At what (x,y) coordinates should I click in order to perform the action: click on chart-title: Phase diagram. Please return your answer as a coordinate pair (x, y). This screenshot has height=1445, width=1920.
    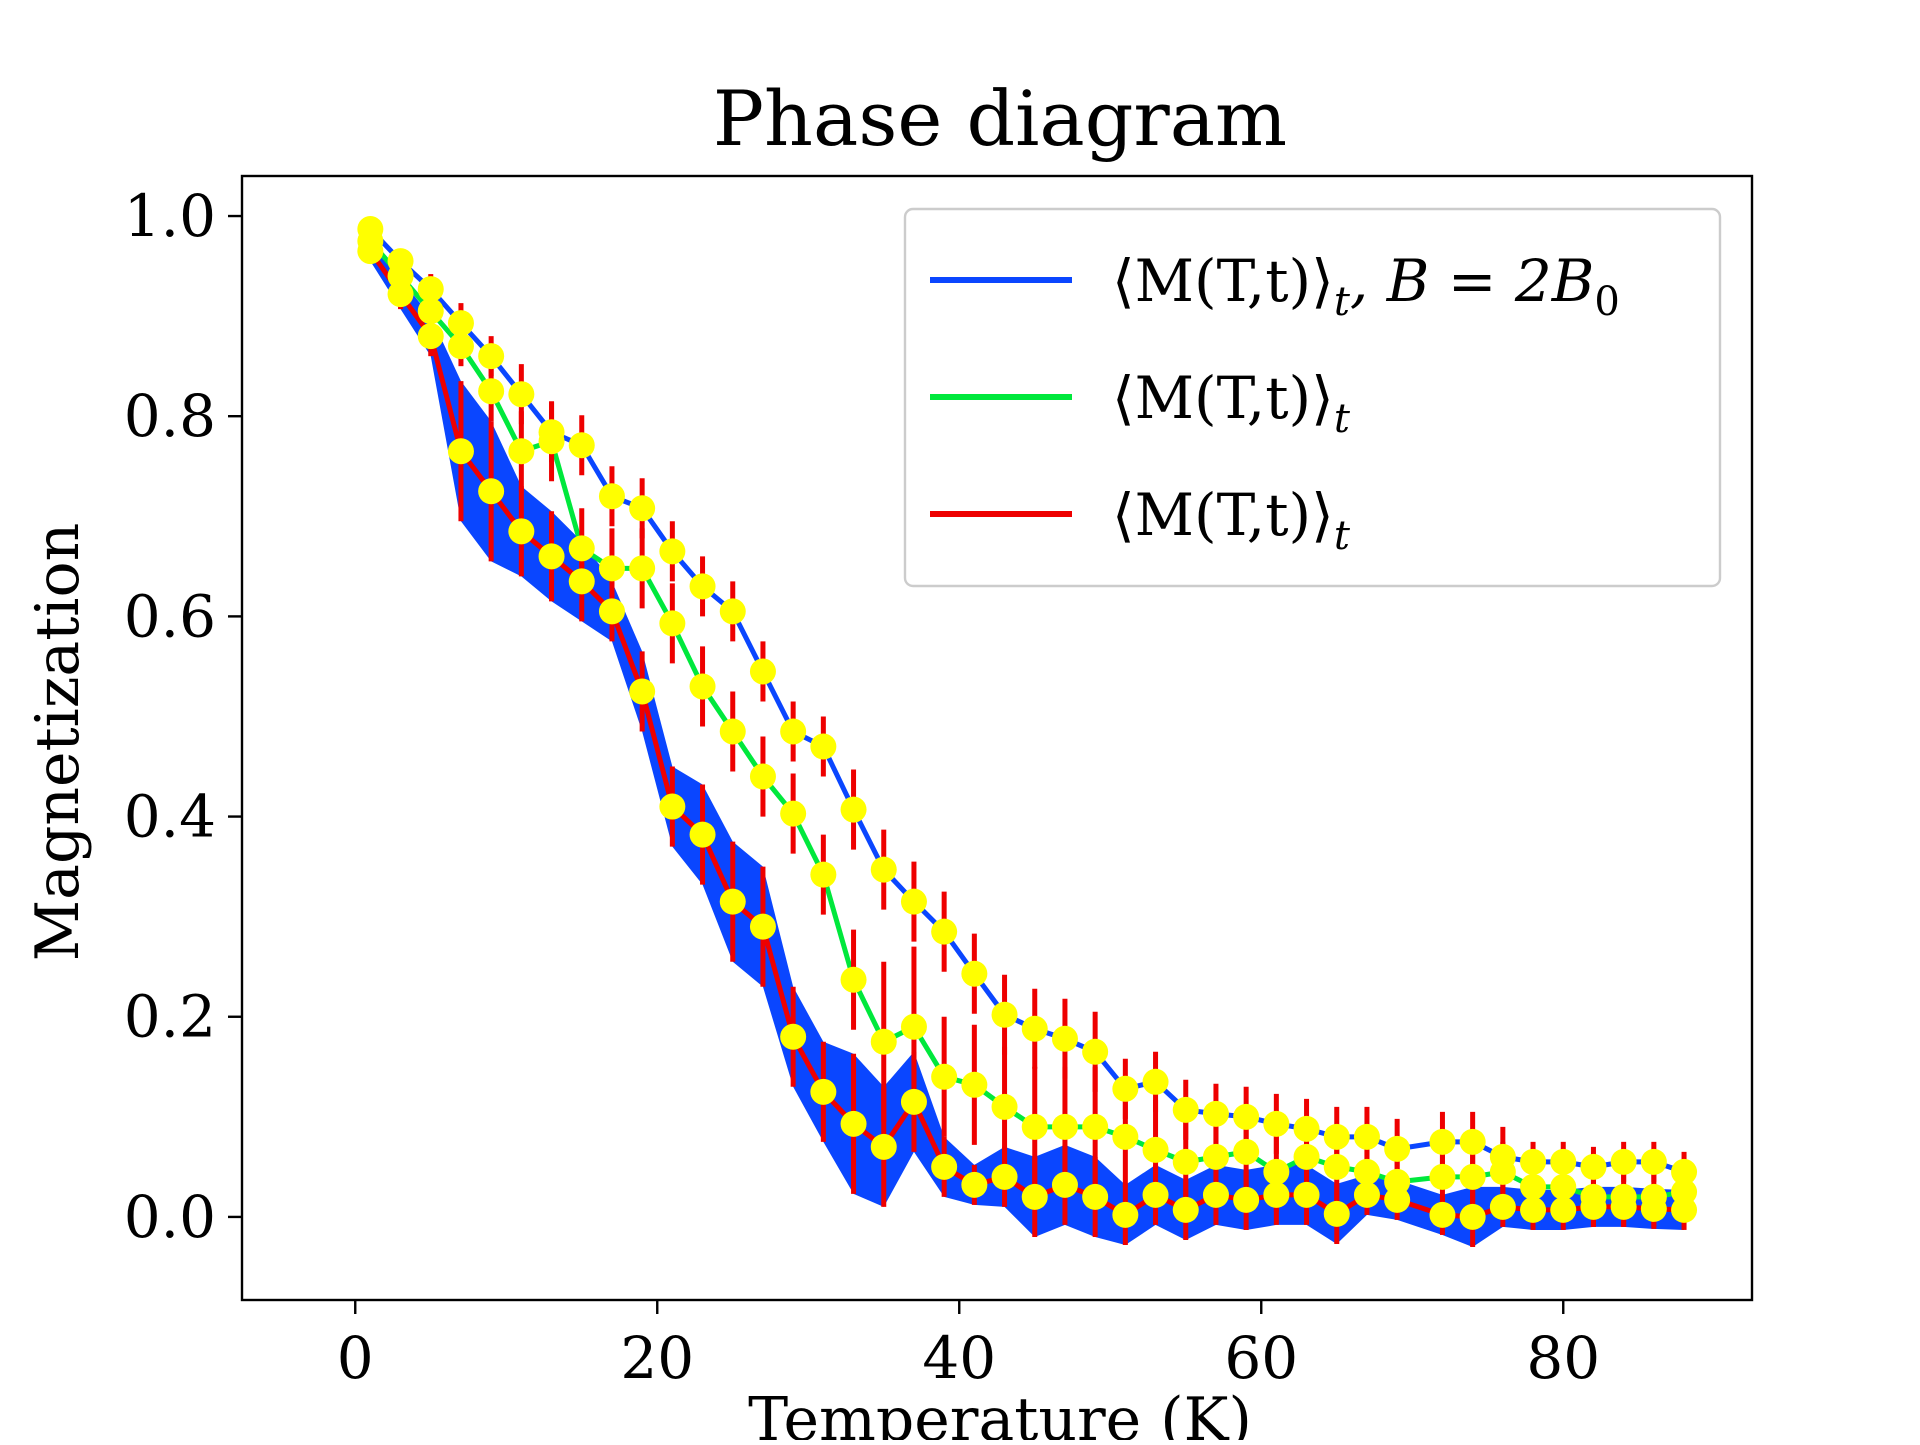
    Looking at the image, I should click on (1000, 118).